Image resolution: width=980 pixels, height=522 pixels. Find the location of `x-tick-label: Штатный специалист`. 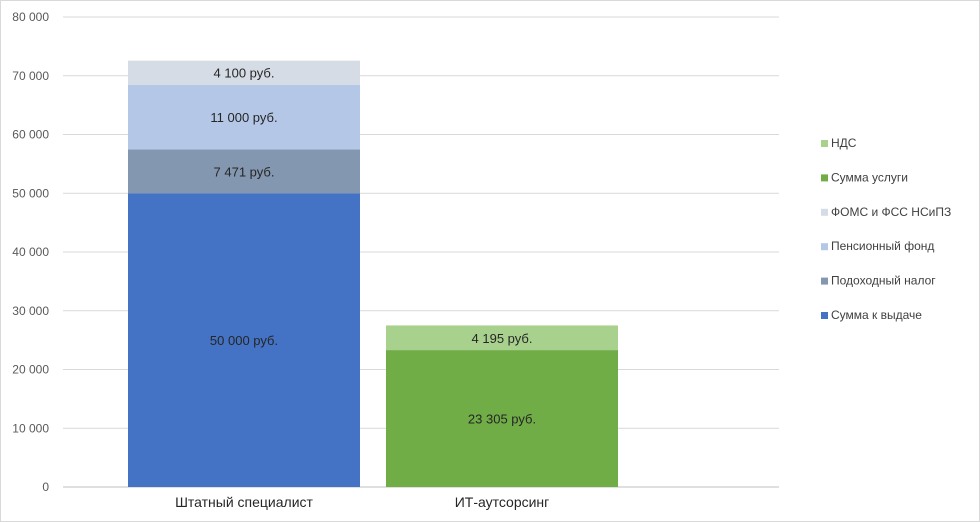

x-tick-label: Штатный специалист is located at coordinates (244, 502).